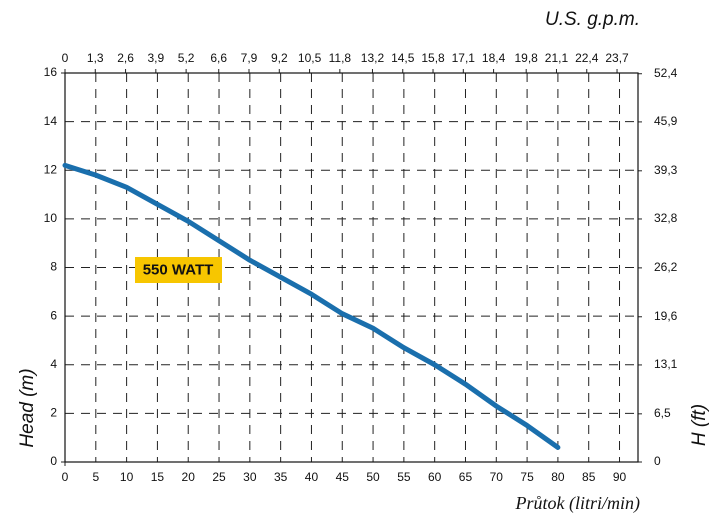  I want to click on x2-tick-label: 10,5, so click(310, 58).